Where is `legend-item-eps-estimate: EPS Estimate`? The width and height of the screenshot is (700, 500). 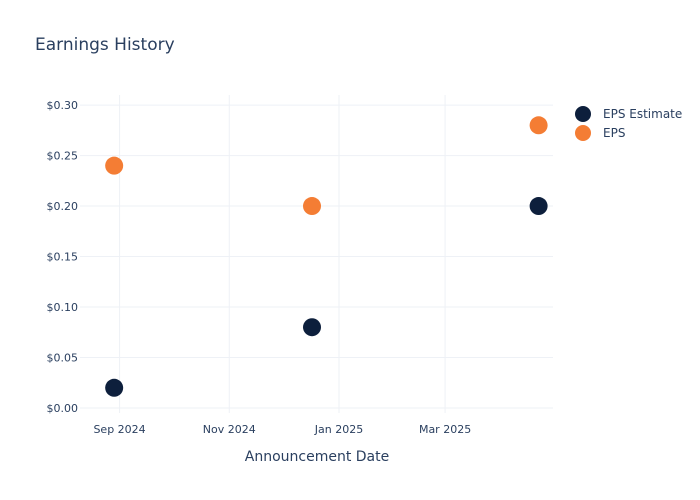
legend-item-eps-estimate: EPS Estimate is located at coordinates (628, 114).